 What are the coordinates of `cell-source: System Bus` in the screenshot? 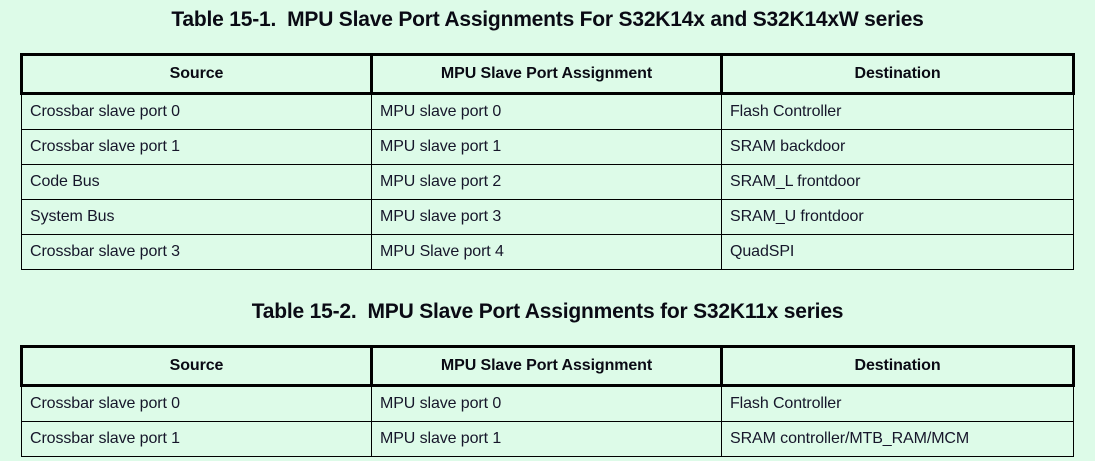 It's located at (196, 217).